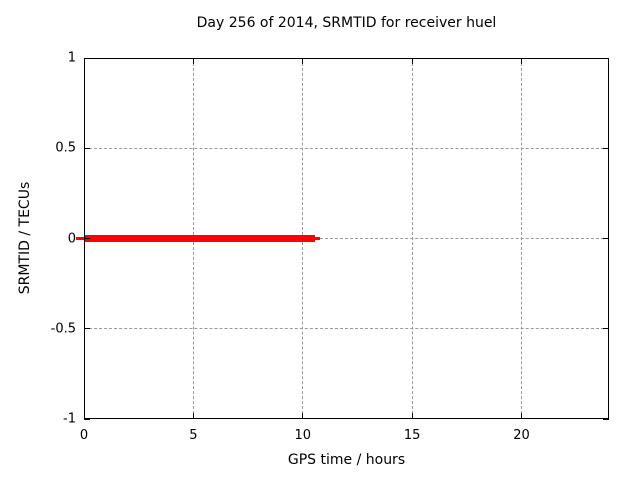 This screenshot has width=640, height=480. What do you see at coordinates (521, 435) in the screenshot?
I see `x-tick-label: 20` at bounding box center [521, 435].